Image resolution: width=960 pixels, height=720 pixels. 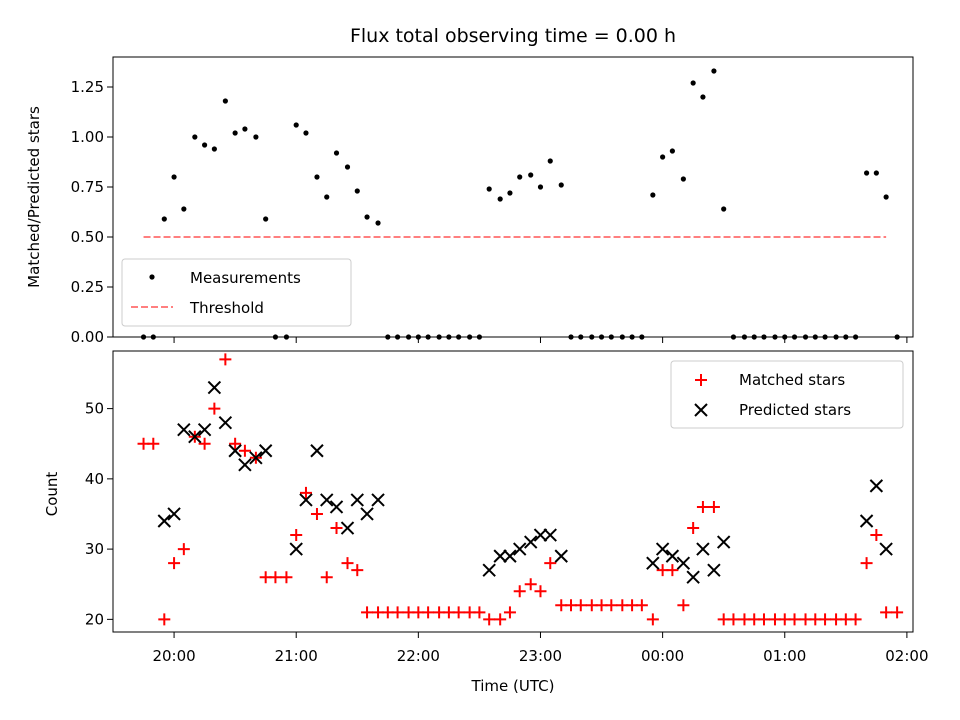 I want to click on bottom-x-tick-label: 23:00, so click(x=540, y=656).